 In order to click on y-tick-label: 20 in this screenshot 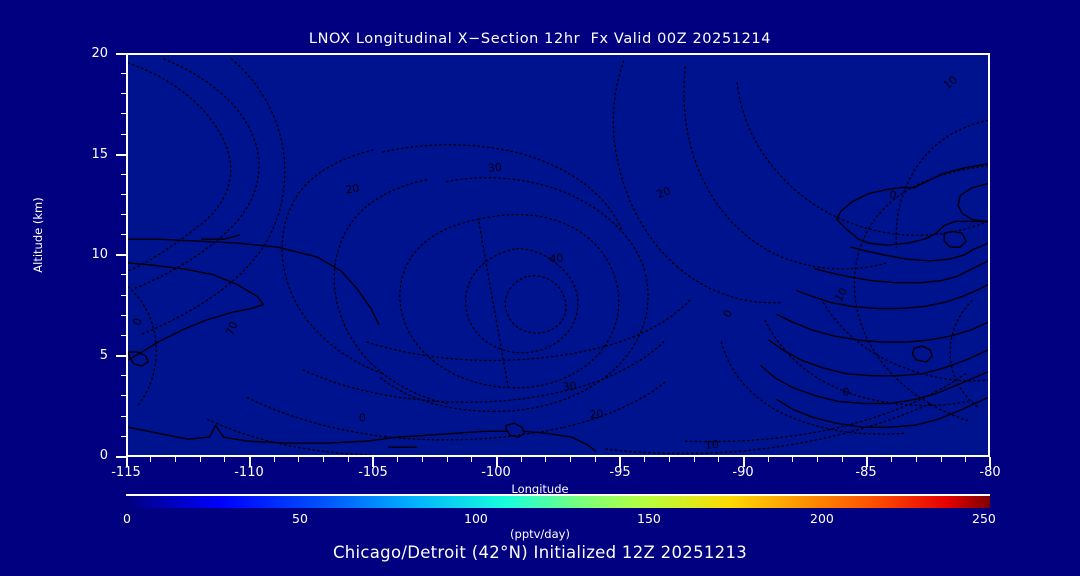, I will do `click(99, 53)`.